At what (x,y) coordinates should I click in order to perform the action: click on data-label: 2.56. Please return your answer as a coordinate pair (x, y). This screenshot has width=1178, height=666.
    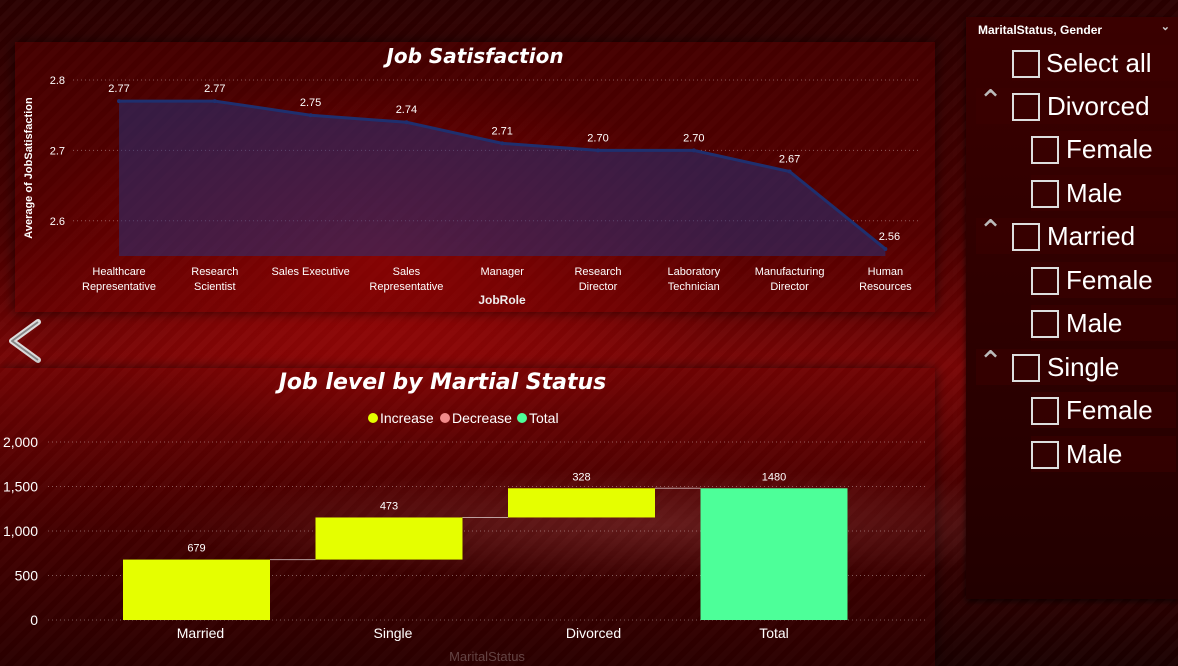
    Looking at the image, I should click on (889, 237).